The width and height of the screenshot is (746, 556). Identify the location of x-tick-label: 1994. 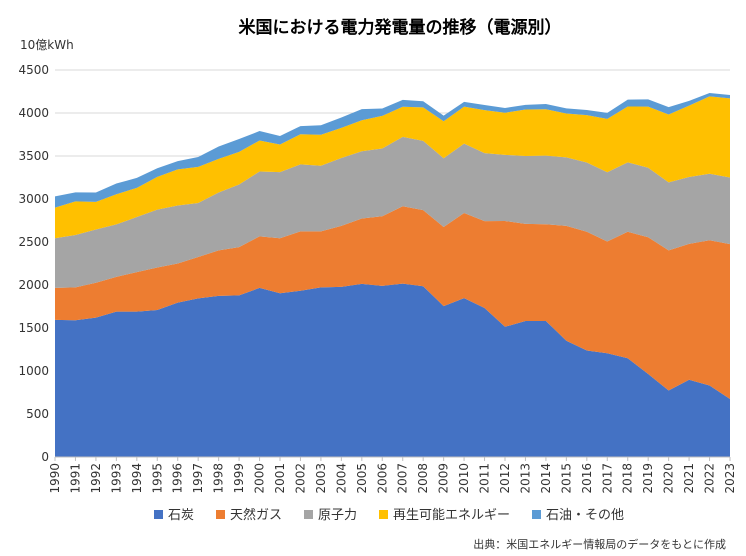
(137, 478).